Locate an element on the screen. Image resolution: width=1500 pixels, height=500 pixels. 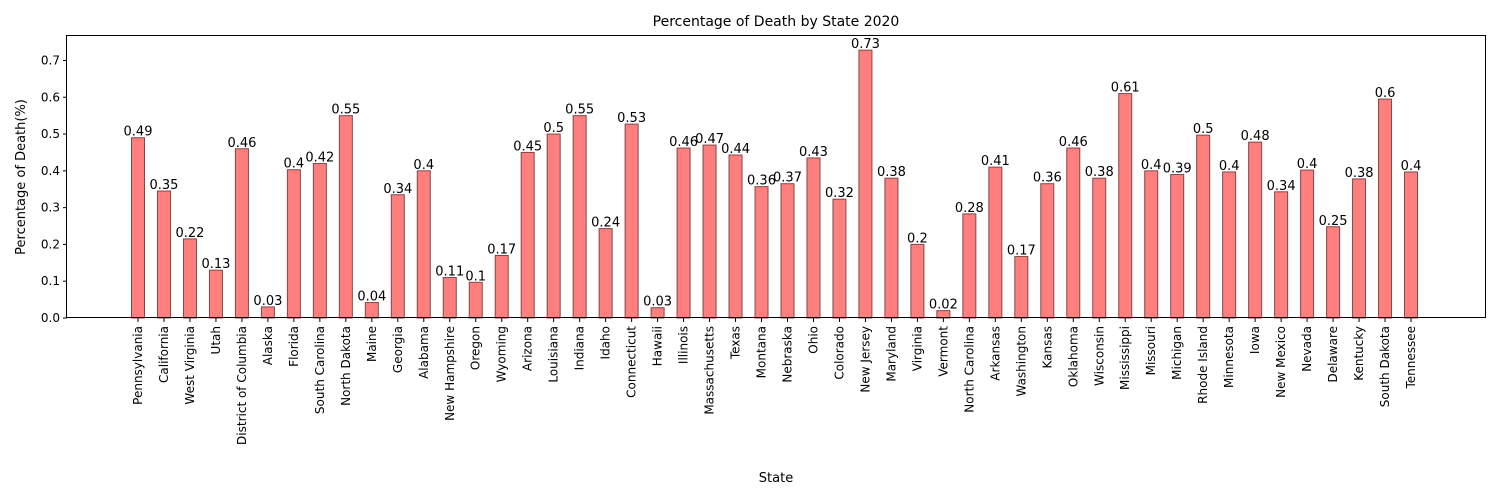
x-tick-label: New Mexico is located at coordinates (1281, 362).